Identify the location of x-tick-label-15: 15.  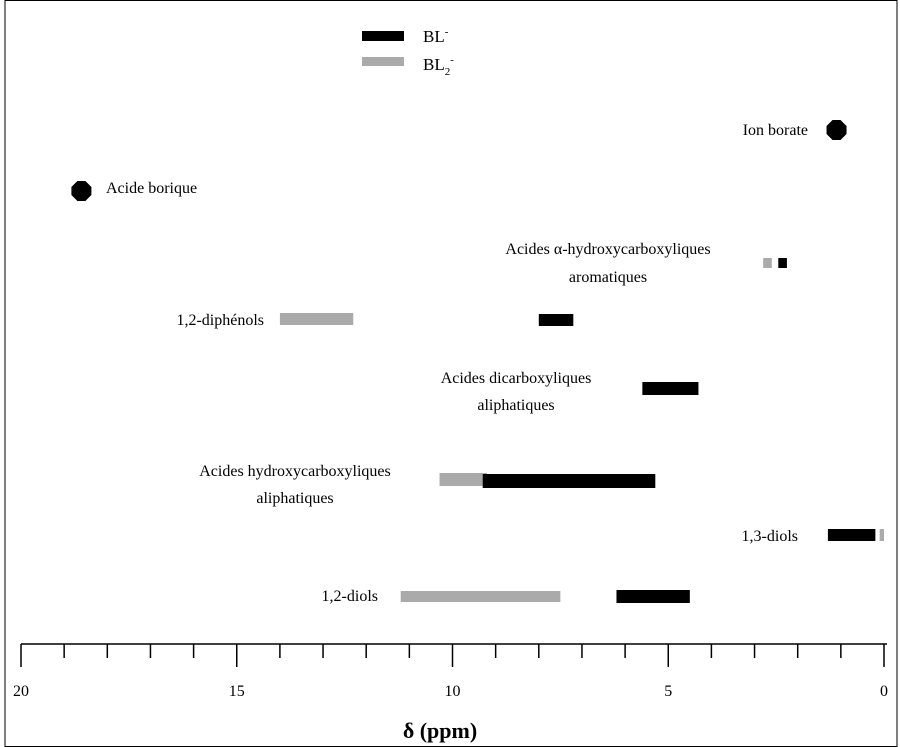
(237, 691).